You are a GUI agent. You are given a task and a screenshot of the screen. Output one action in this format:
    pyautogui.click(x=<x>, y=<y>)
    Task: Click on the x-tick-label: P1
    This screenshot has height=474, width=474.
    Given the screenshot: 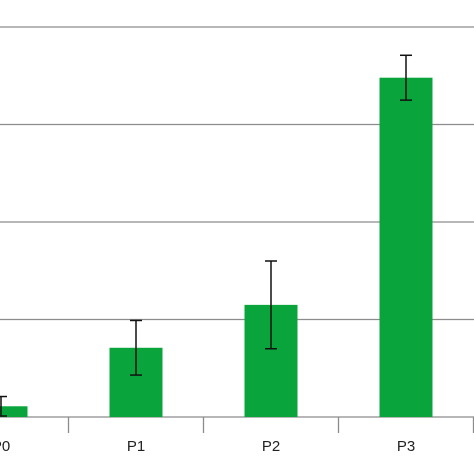 What is the action you would take?
    pyautogui.click(x=136, y=446)
    